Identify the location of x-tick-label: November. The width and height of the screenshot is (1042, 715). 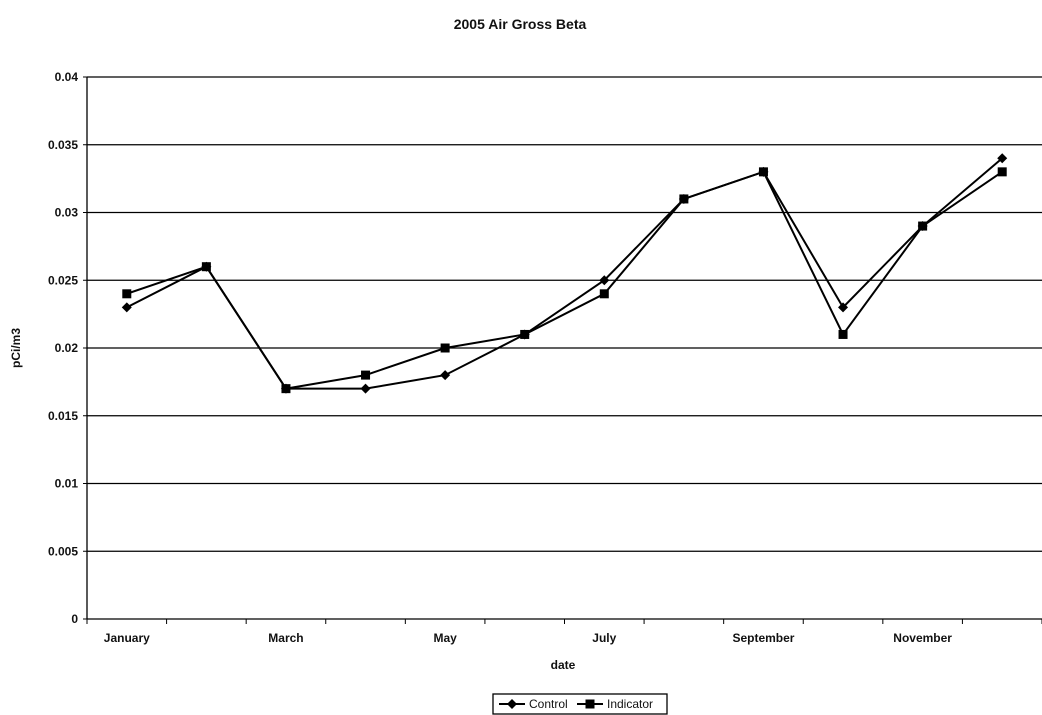
(922, 638).